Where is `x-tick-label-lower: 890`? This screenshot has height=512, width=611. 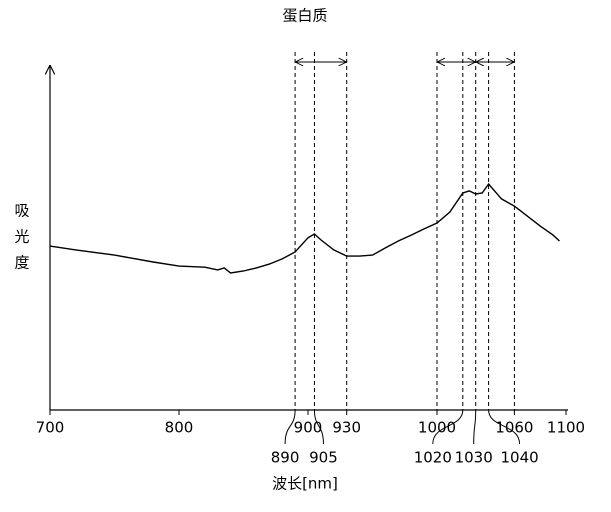 x-tick-label-lower: 890 is located at coordinates (285, 458).